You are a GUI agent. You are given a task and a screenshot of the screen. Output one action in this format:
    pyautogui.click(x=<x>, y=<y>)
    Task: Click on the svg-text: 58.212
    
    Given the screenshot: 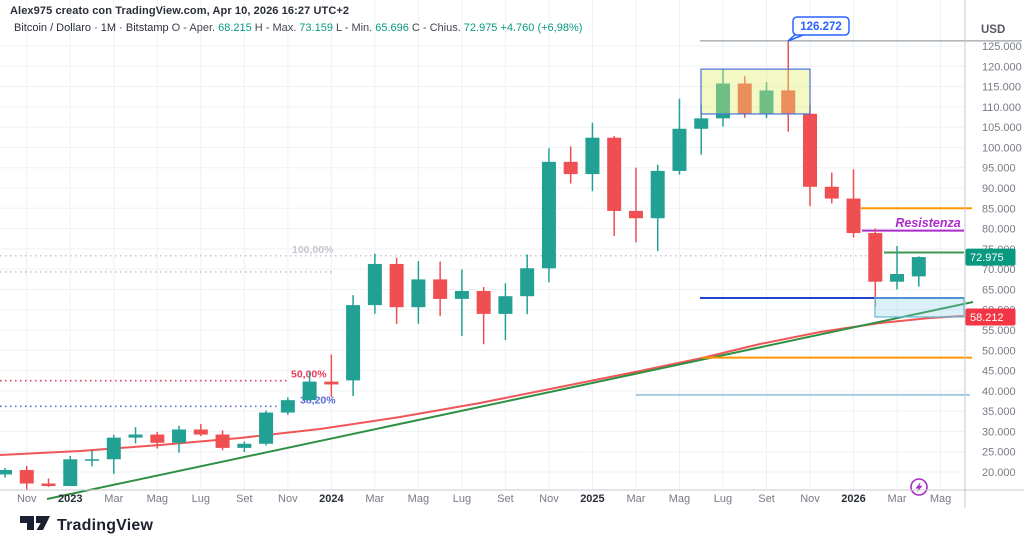 What is the action you would take?
    pyautogui.click(x=987, y=318)
    